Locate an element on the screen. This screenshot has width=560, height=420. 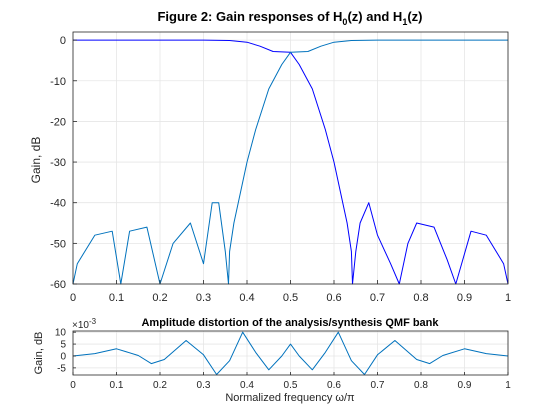
bottom-grid is located at coordinates (290, 353).